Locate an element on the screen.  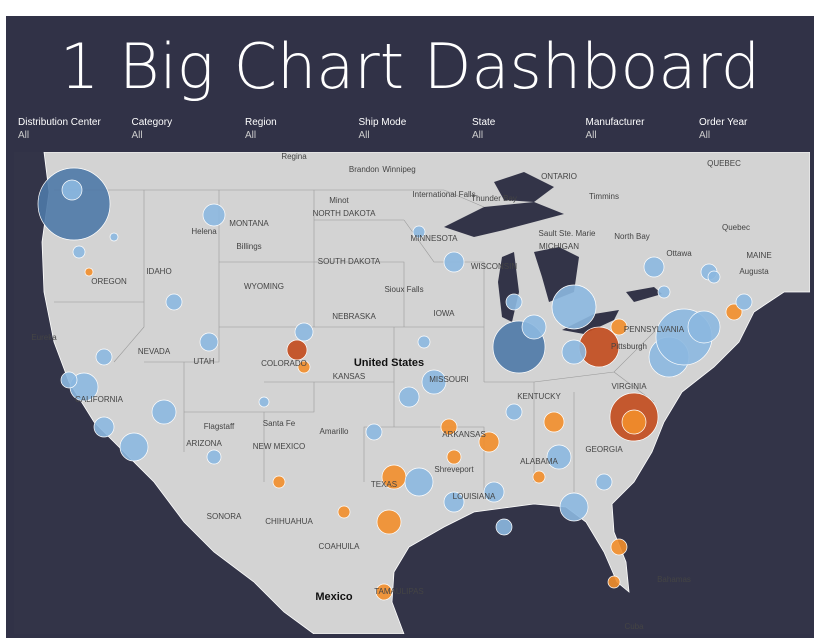
map-label: OREGON is located at coordinates (109, 281).